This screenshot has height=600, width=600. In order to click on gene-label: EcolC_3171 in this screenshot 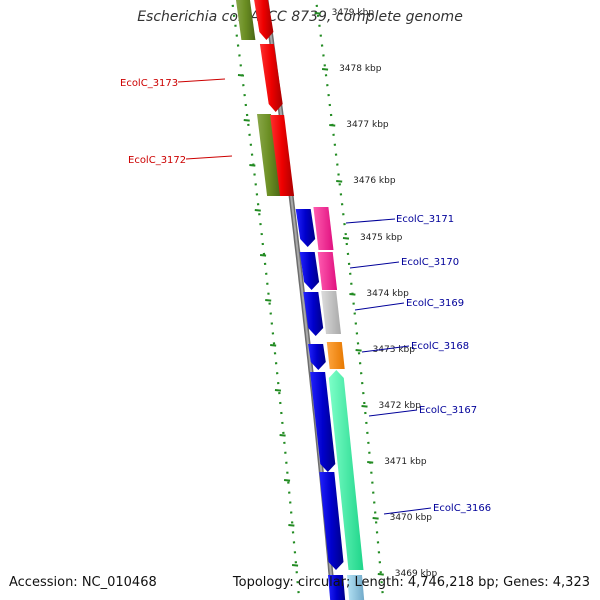, I will do `click(425, 219)`.